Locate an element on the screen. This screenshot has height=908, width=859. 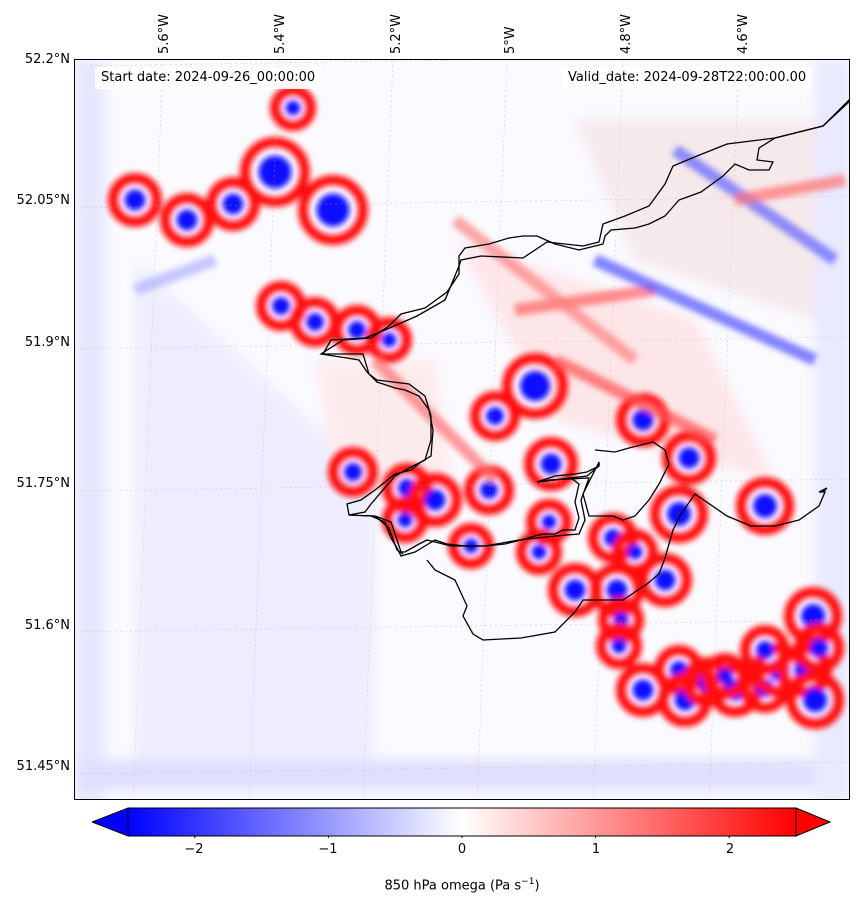
colorbar-tick-marks is located at coordinates (462, 837).